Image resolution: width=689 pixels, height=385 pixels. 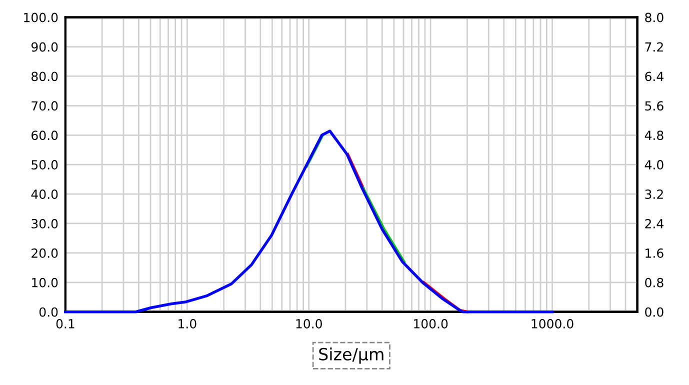 What do you see at coordinates (45, 165) in the screenshot?
I see `y-tick-label: 50.0` at bounding box center [45, 165].